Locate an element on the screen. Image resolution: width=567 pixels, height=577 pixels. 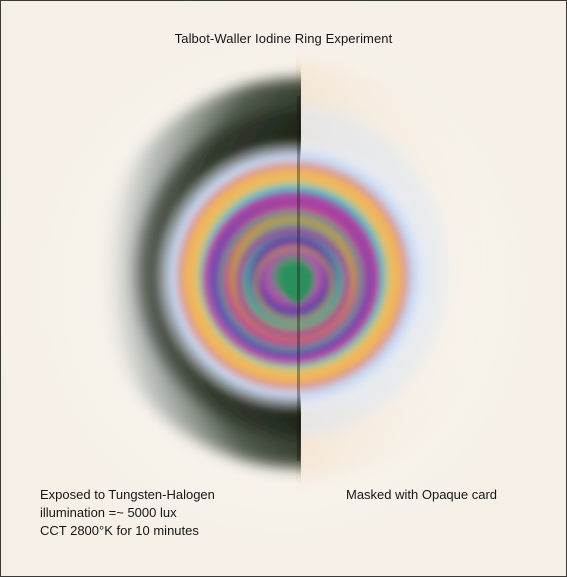
experiment-title: Talbot-Waller Iodine Ring Experiment is located at coordinates (283, 38).